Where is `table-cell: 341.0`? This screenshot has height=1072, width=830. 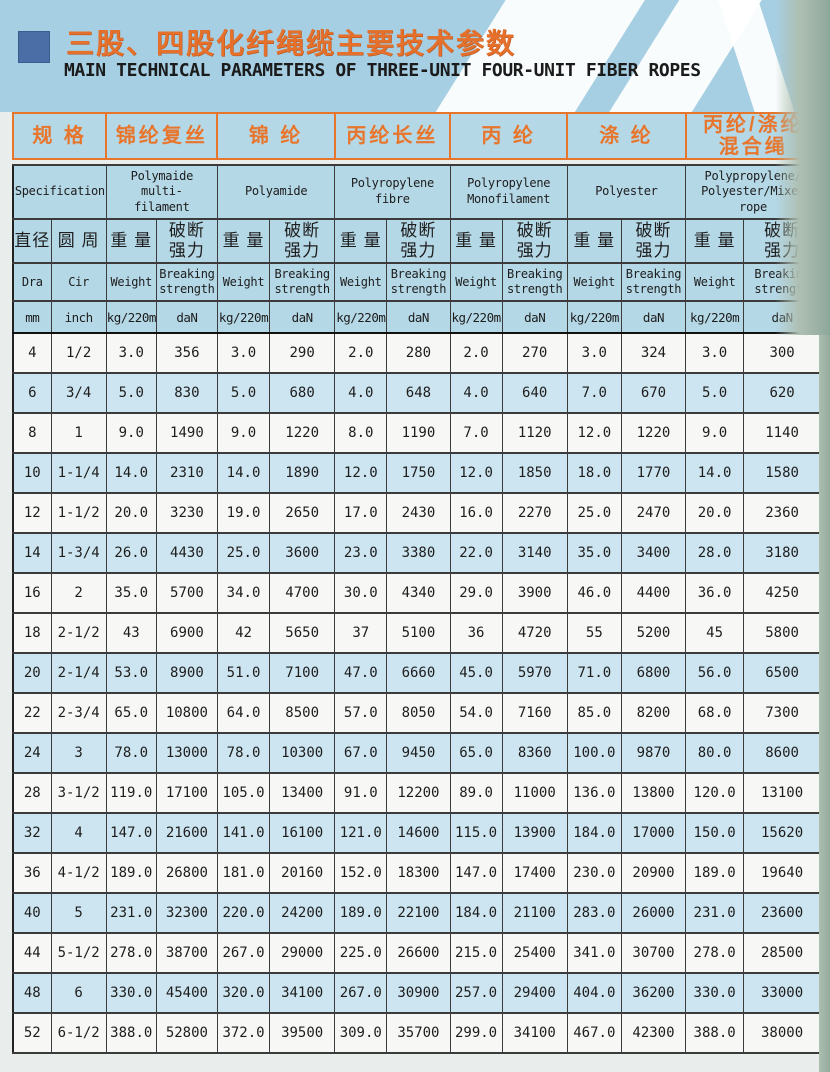 table-cell: 341.0 is located at coordinates (594, 953).